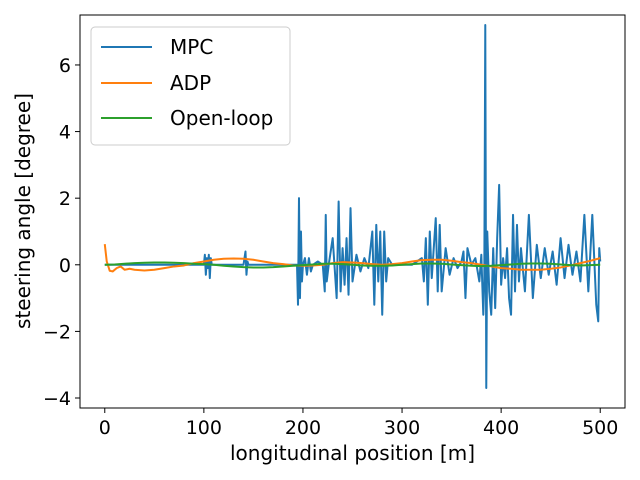  I want to click on y-tick-label: 0, so click(65, 266).